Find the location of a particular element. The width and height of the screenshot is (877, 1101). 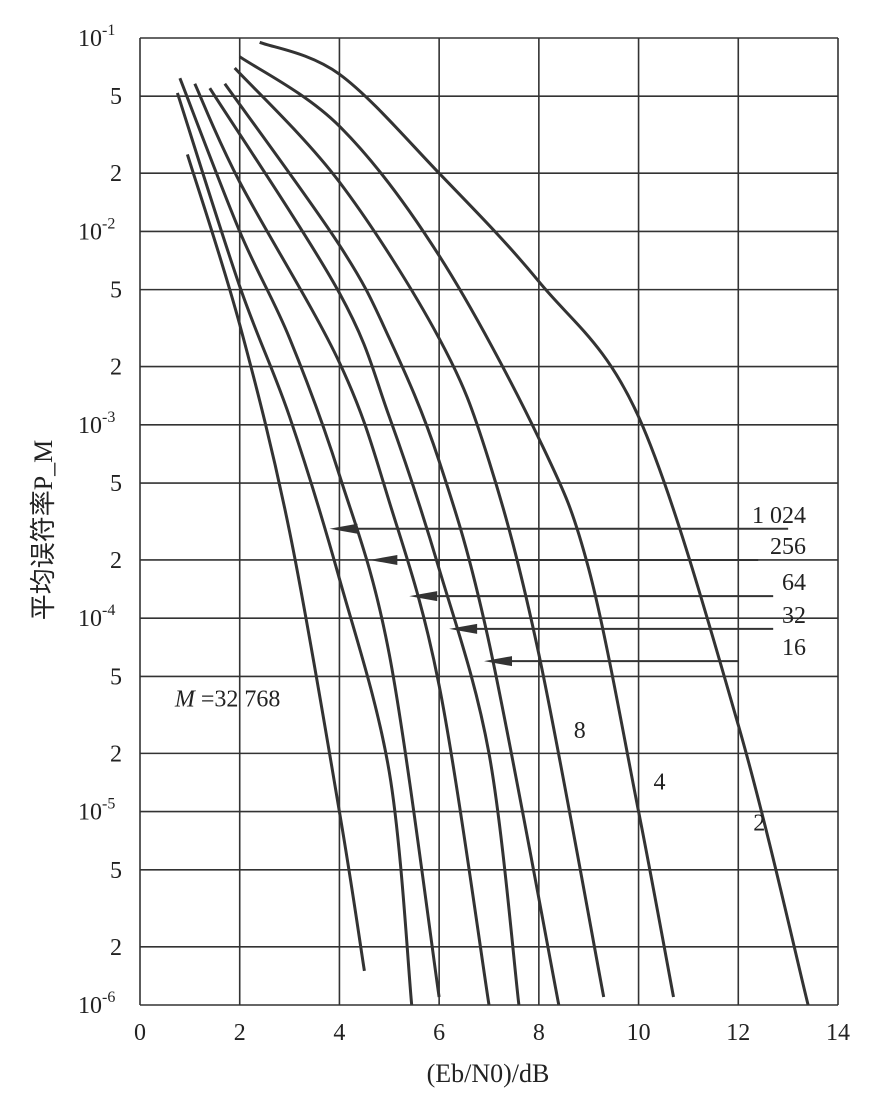

callout-label: 16 is located at coordinates (794, 648).